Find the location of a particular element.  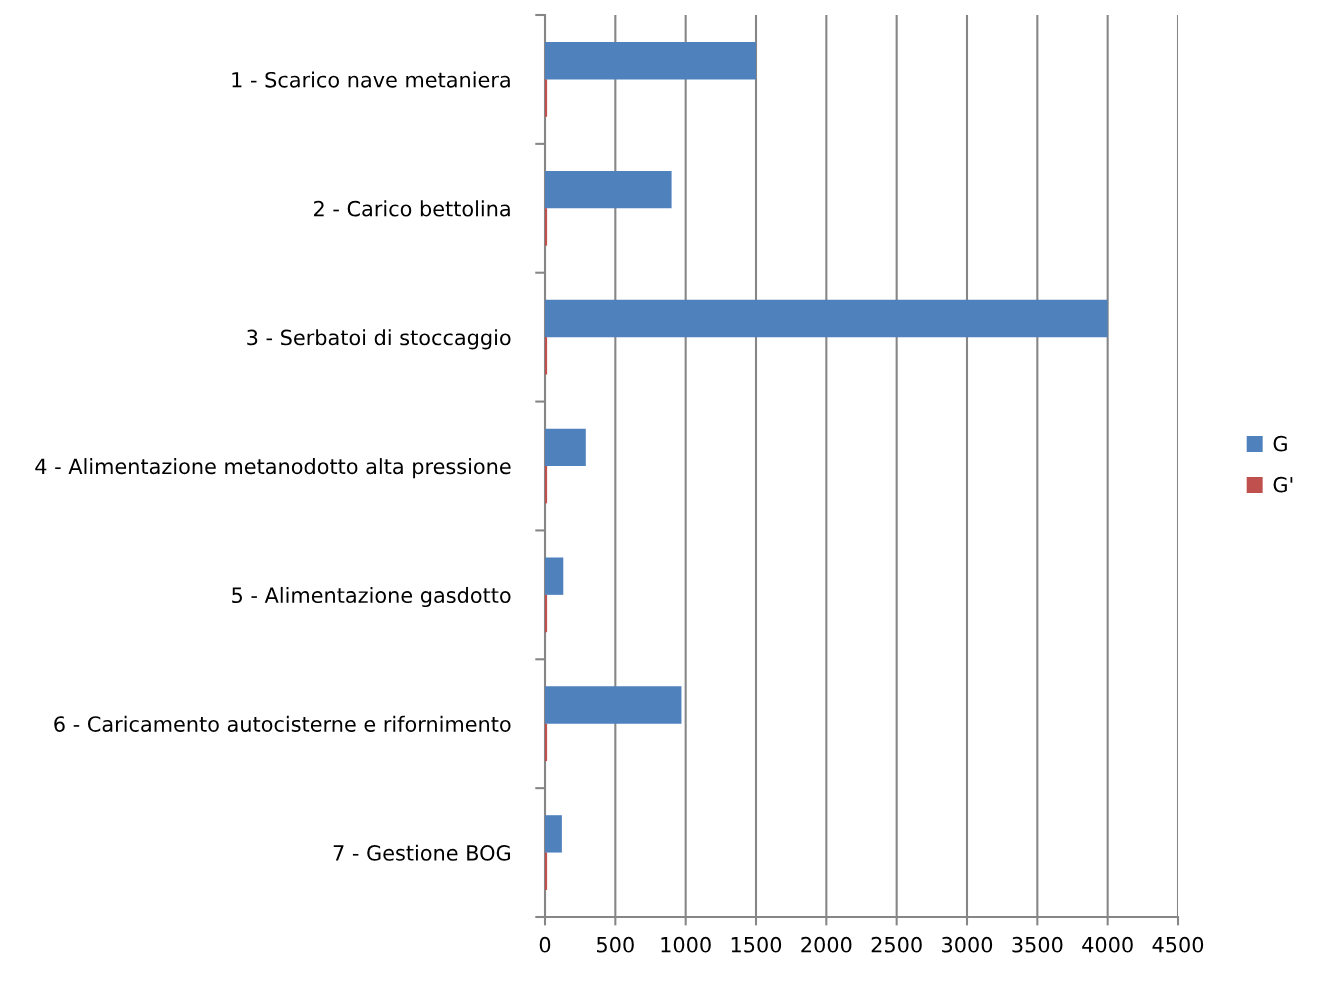

x-tick-label: 3000 is located at coordinates (967, 944).